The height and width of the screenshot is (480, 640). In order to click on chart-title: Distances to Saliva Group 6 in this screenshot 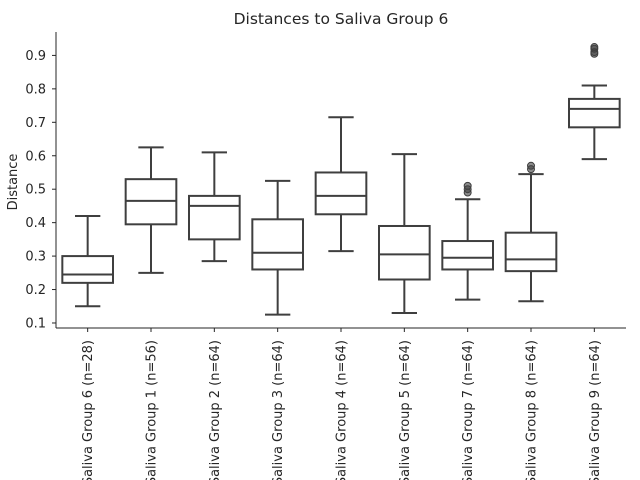, I will do `click(341, 19)`.